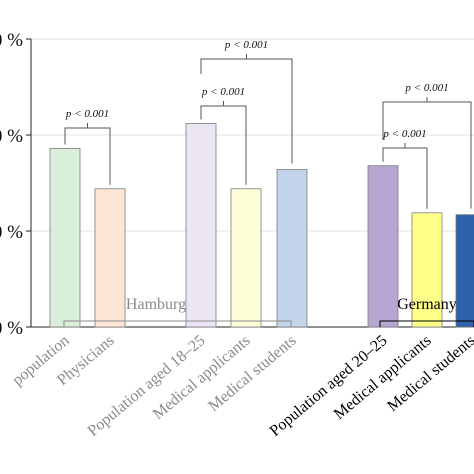 The image size is (474, 474). Describe the element at coordinates (11, 328) in the screenshot. I see `y-tick-label: 0 %` at that location.